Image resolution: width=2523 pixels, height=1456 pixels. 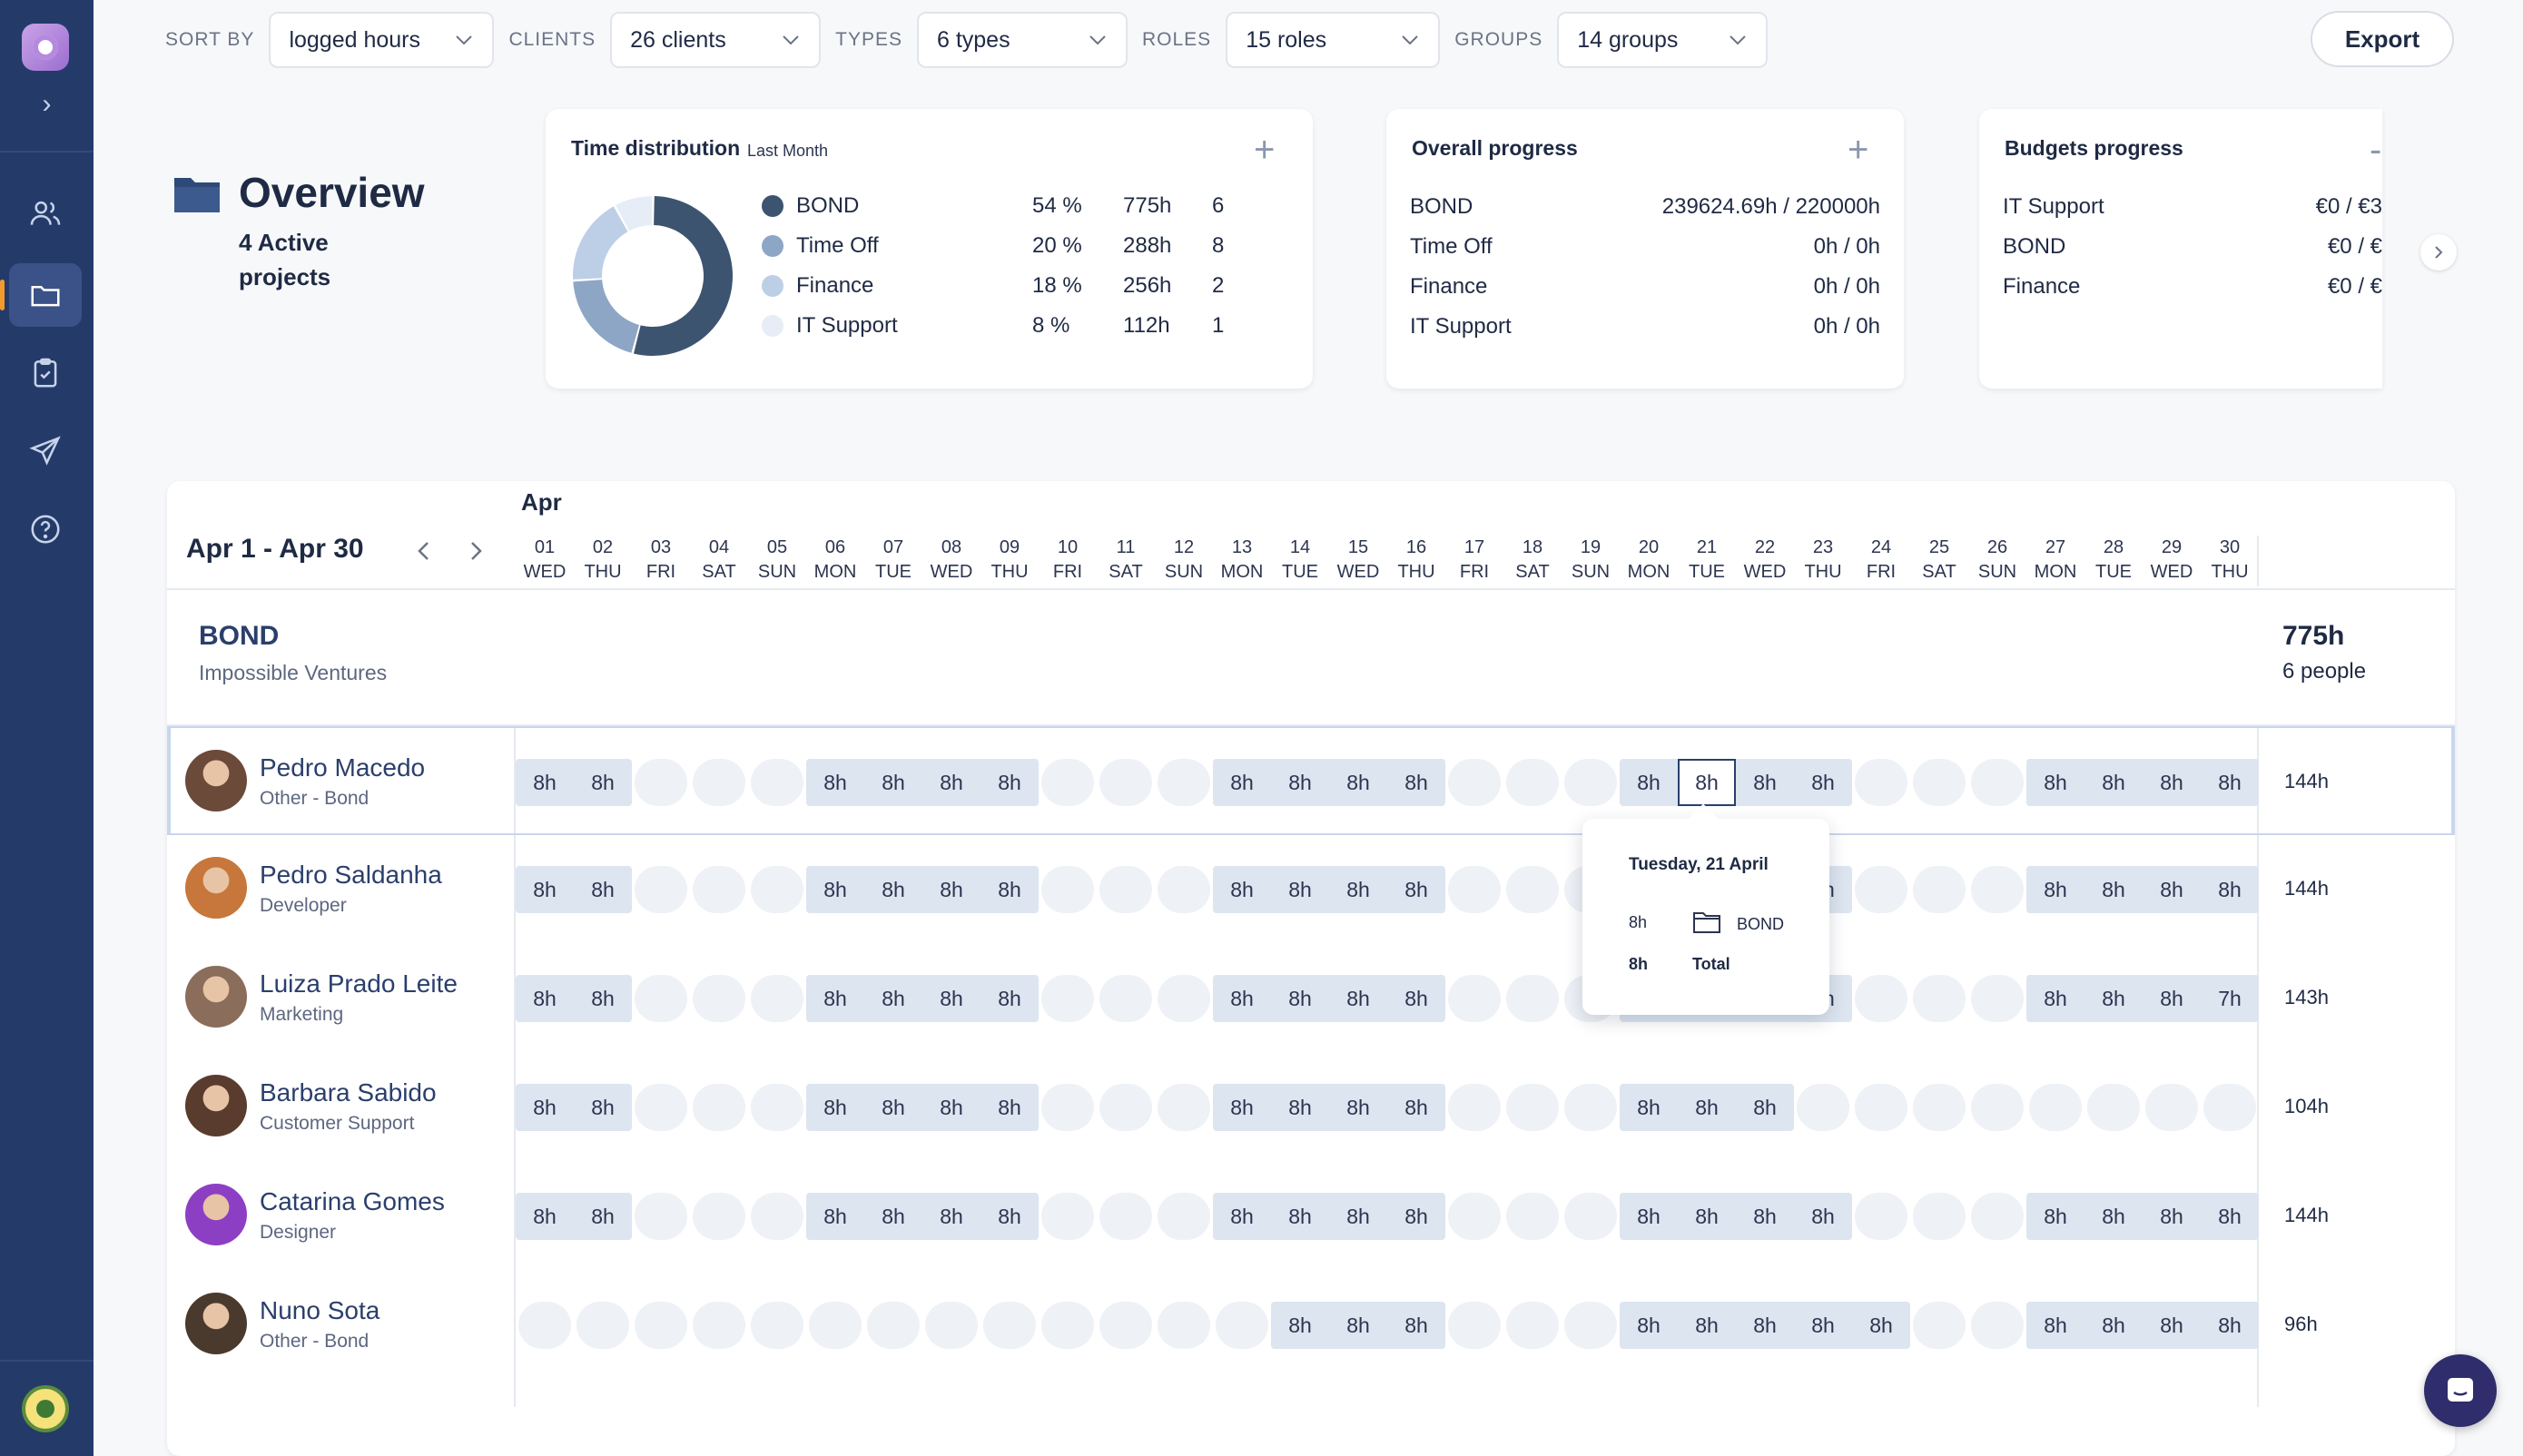 I want to click on nav-projects, so click(x=41, y=295).